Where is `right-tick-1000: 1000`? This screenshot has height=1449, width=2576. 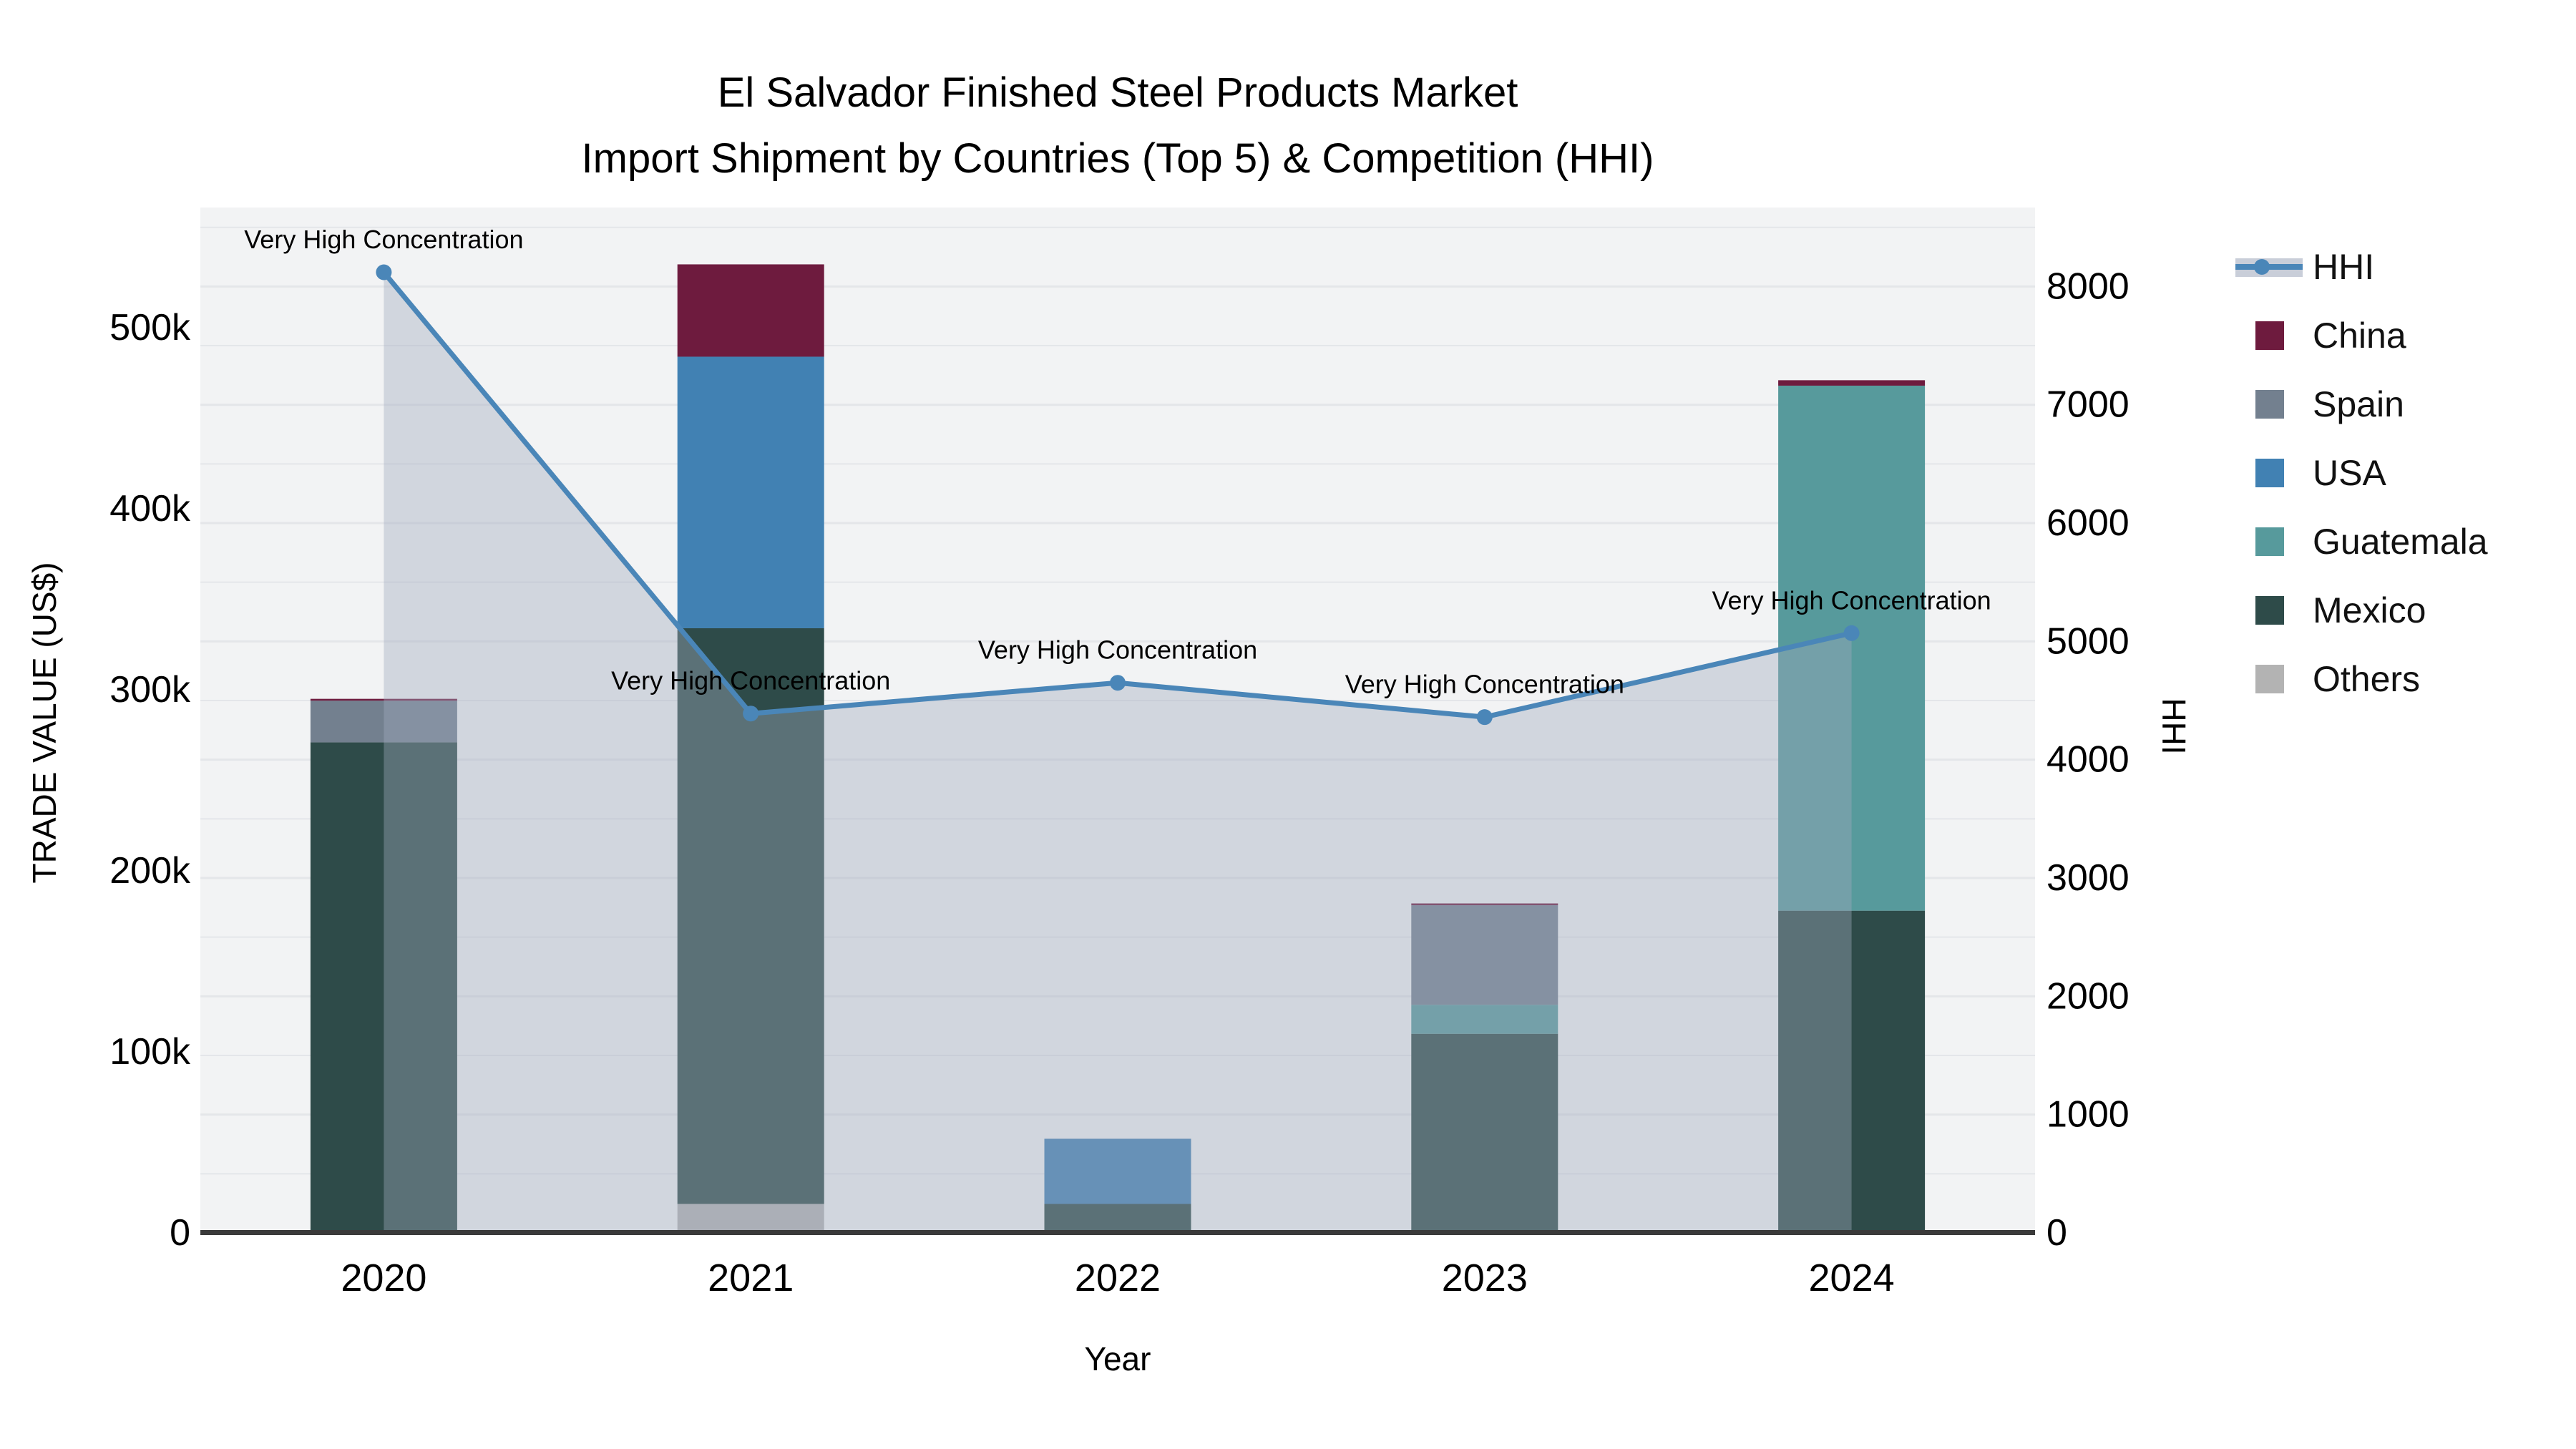 right-tick-1000: 1000 is located at coordinates (2087, 1115).